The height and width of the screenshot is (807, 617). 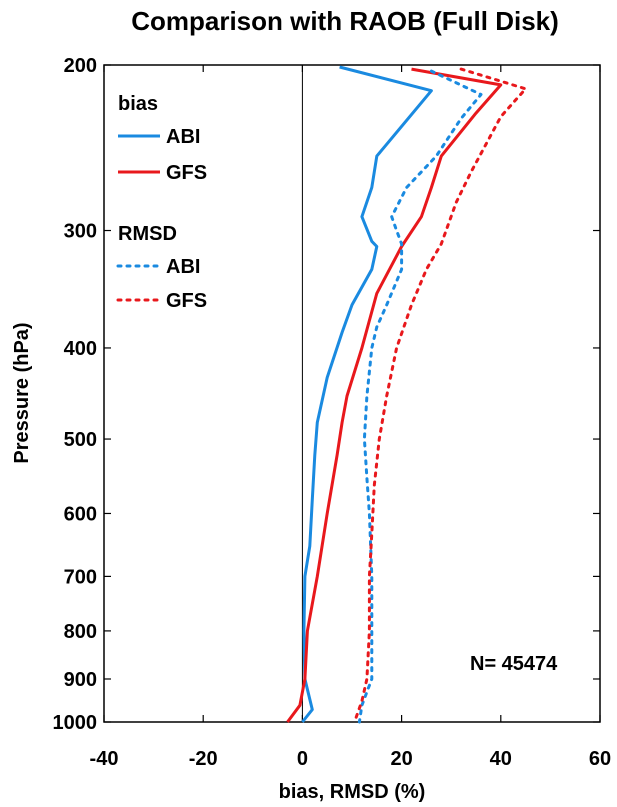 I want to click on y-tick-label: 700, so click(x=80, y=577).